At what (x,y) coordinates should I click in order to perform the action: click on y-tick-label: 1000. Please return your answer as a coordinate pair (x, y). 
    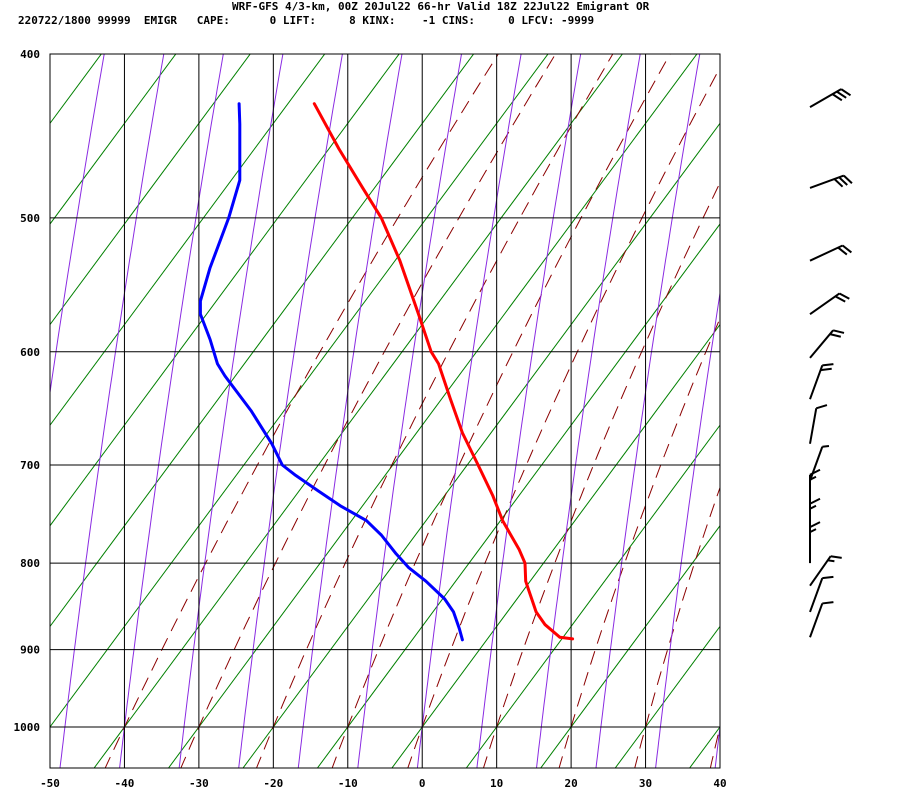
    Looking at the image, I should click on (27, 727).